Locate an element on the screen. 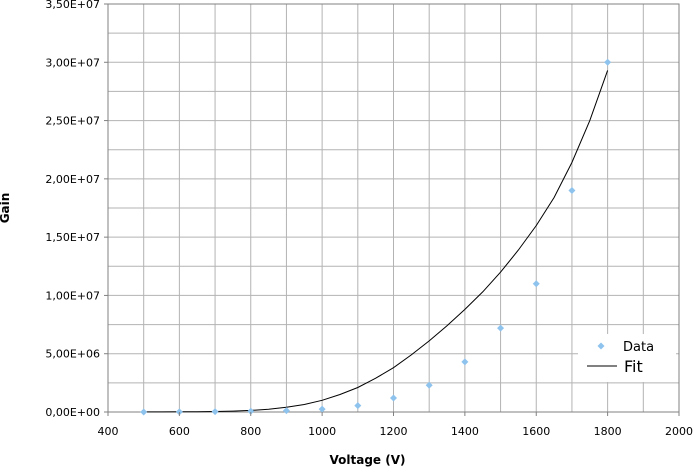  x-tick-label: 1400 is located at coordinates (465, 431).